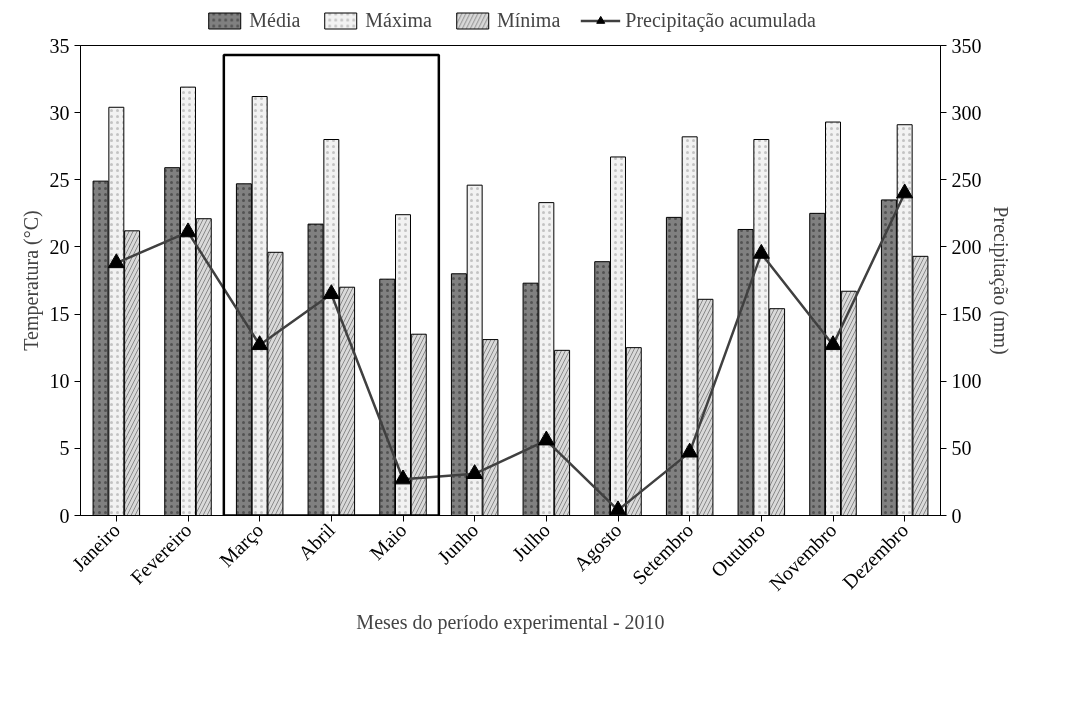  Describe the element at coordinates (388, 541) in the screenshot. I see `x-tick-label: Maio` at that location.